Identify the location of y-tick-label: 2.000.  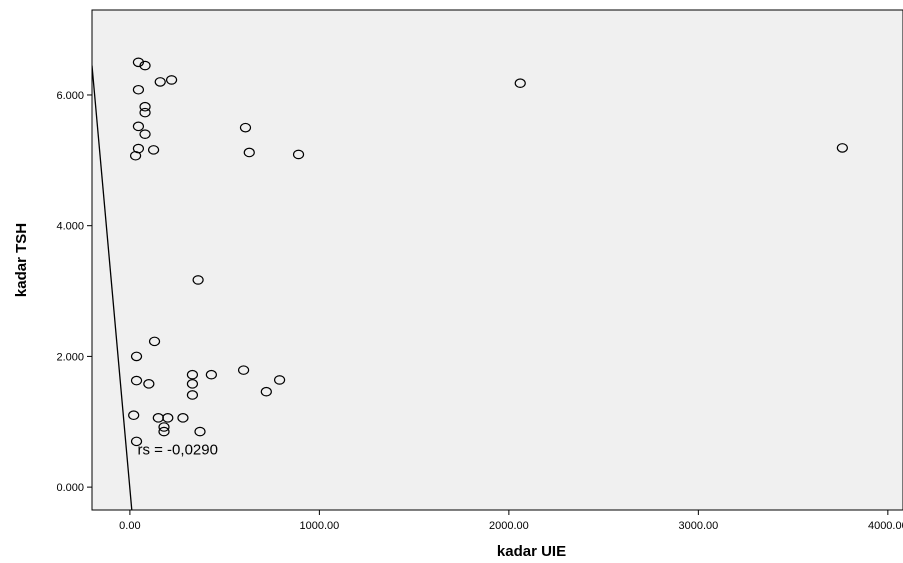
(70, 357).